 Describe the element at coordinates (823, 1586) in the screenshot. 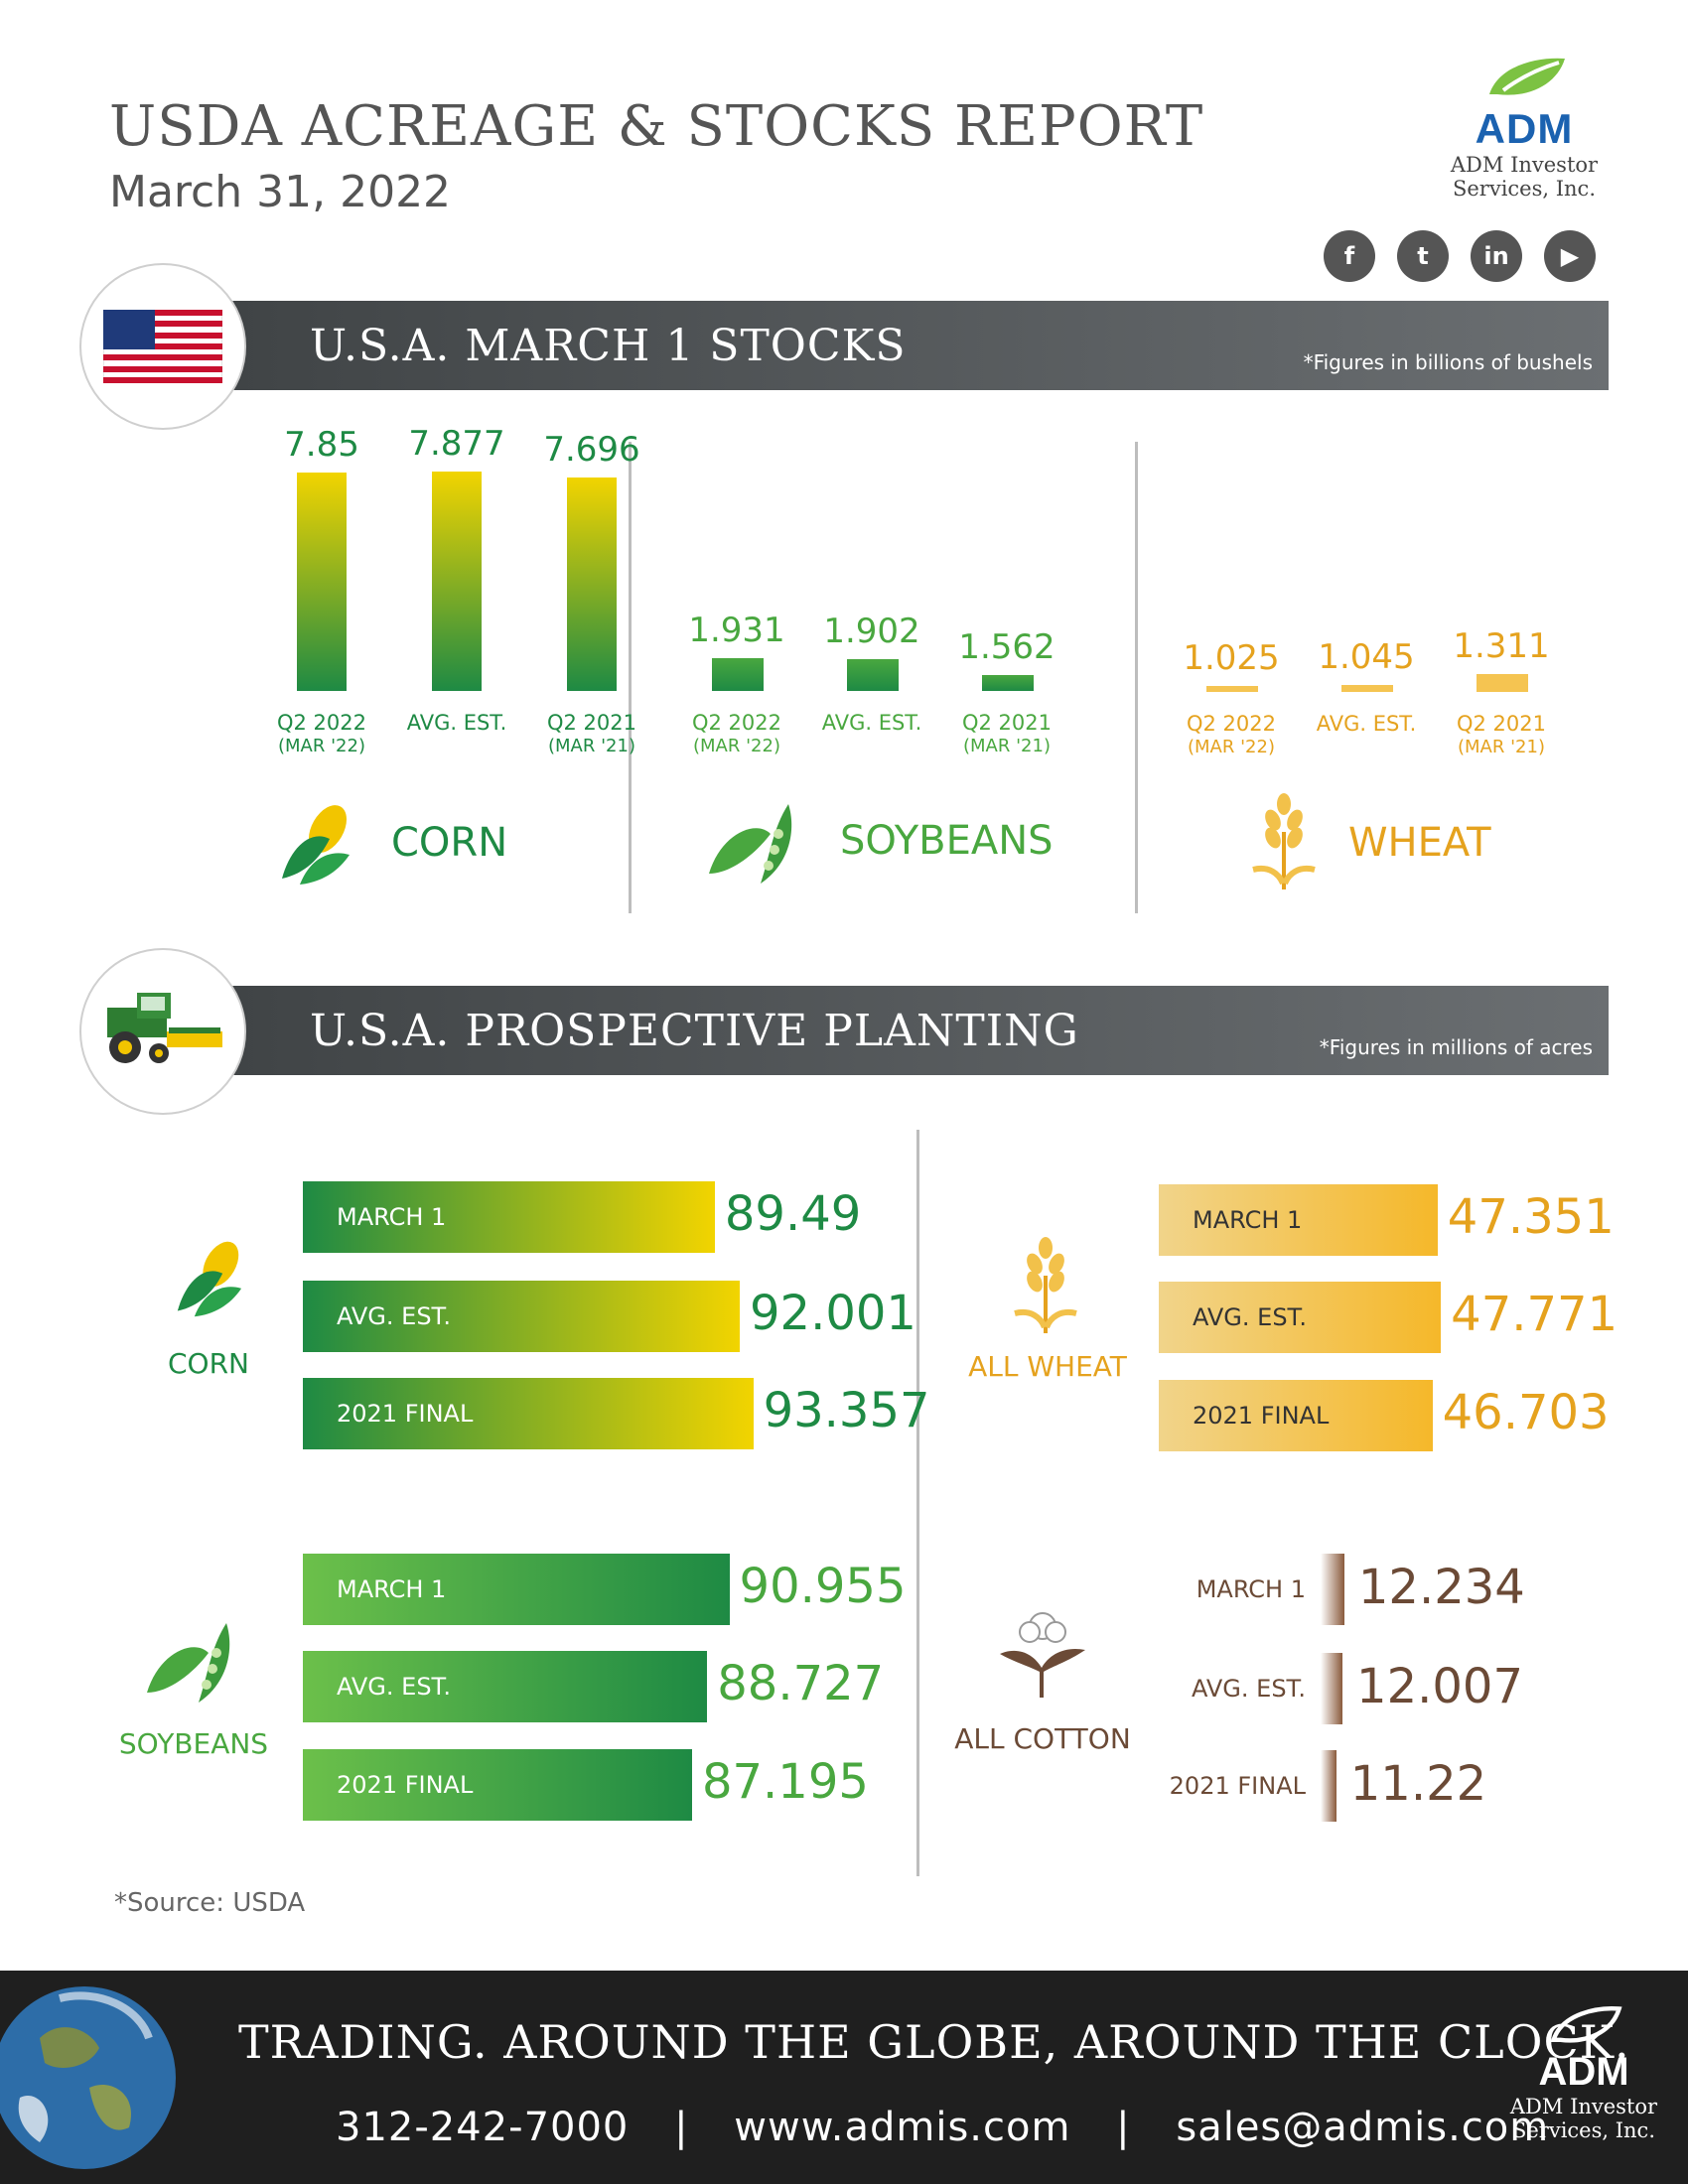

I see `planting-value-label: 90.955` at that location.